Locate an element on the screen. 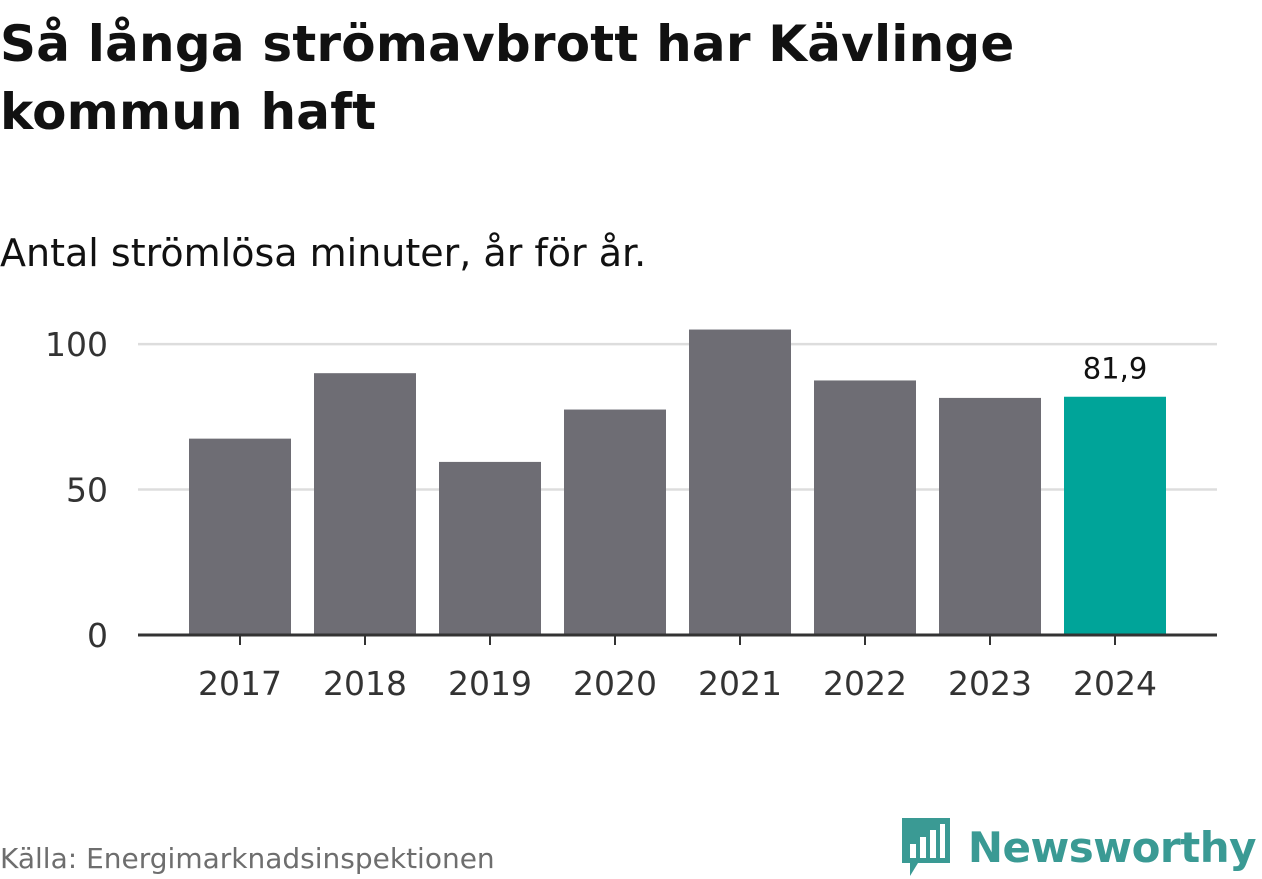 Image resolution: width=1262 pixels, height=879 pixels. data-label: 81,9 is located at coordinates (1115, 369).